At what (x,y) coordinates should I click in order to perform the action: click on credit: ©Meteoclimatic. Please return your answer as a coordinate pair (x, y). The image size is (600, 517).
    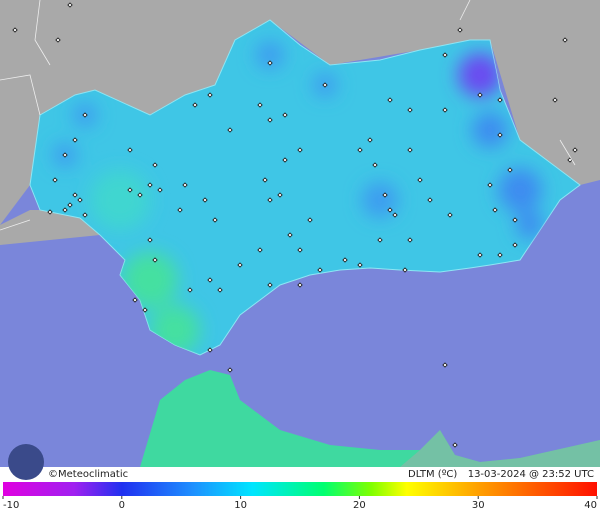
    Looking at the image, I should click on (88, 474).